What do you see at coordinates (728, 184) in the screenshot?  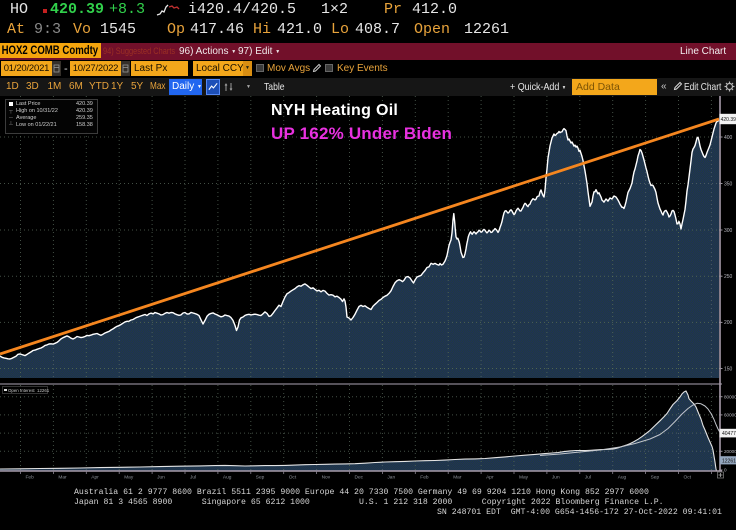 I see `svg-text: 350` at bounding box center [728, 184].